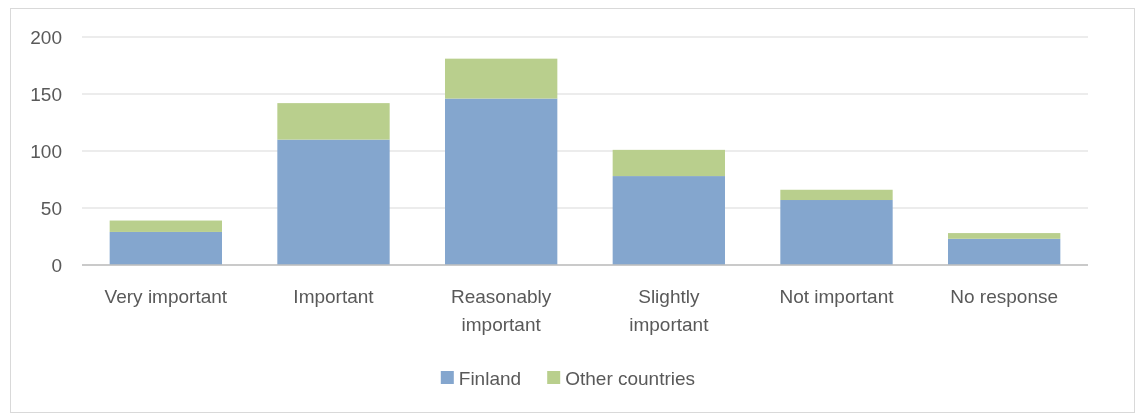 This screenshot has height=414, width=1144. What do you see at coordinates (669, 310) in the screenshot?
I see `x-tick-label: Slightly important` at bounding box center [669, 310].